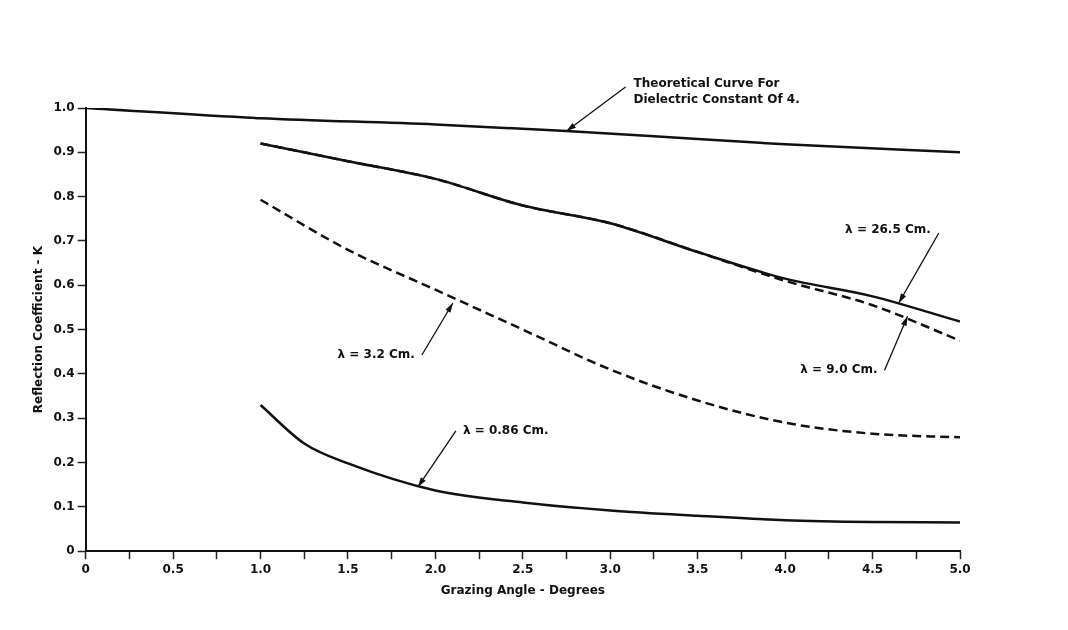  I want to click on line-series, so click(609, 463).